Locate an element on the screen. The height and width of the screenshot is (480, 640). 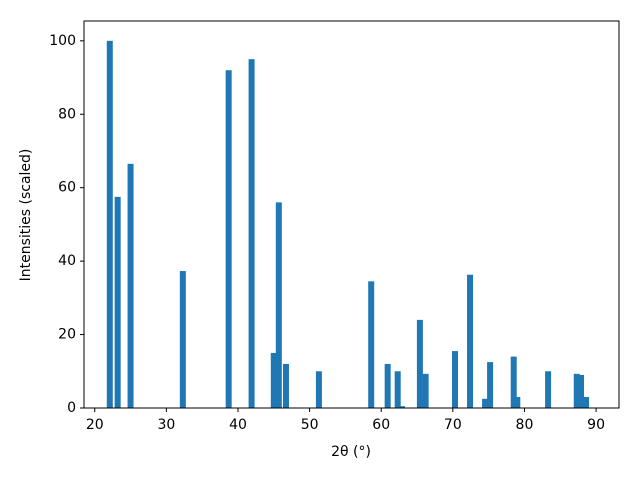
y-tick-label: 0 is located at coordinates (71, 408).